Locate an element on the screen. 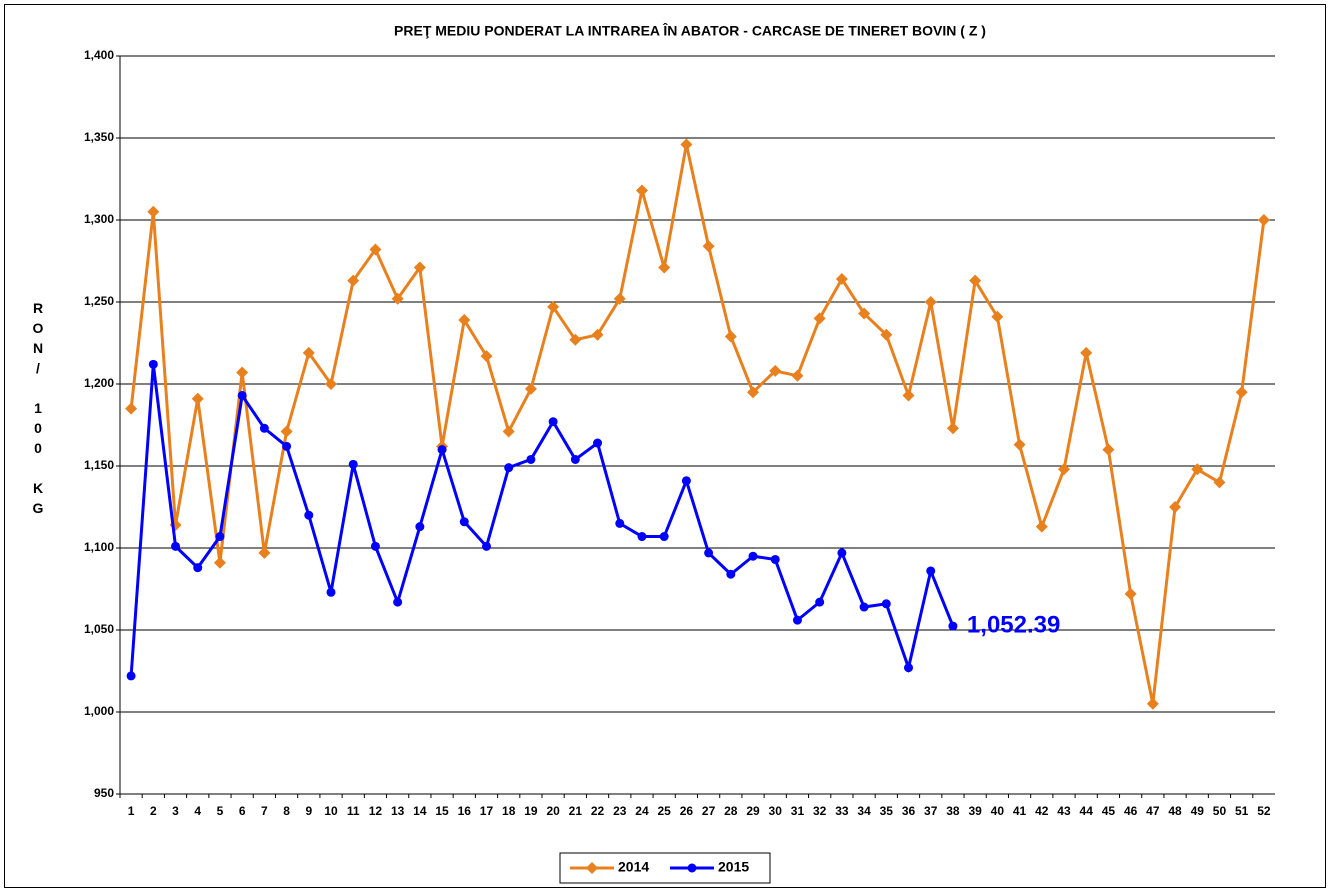 This screenshot has width=1330, height=892. x-tick-label: 34 is located at coordinates (864, 811).